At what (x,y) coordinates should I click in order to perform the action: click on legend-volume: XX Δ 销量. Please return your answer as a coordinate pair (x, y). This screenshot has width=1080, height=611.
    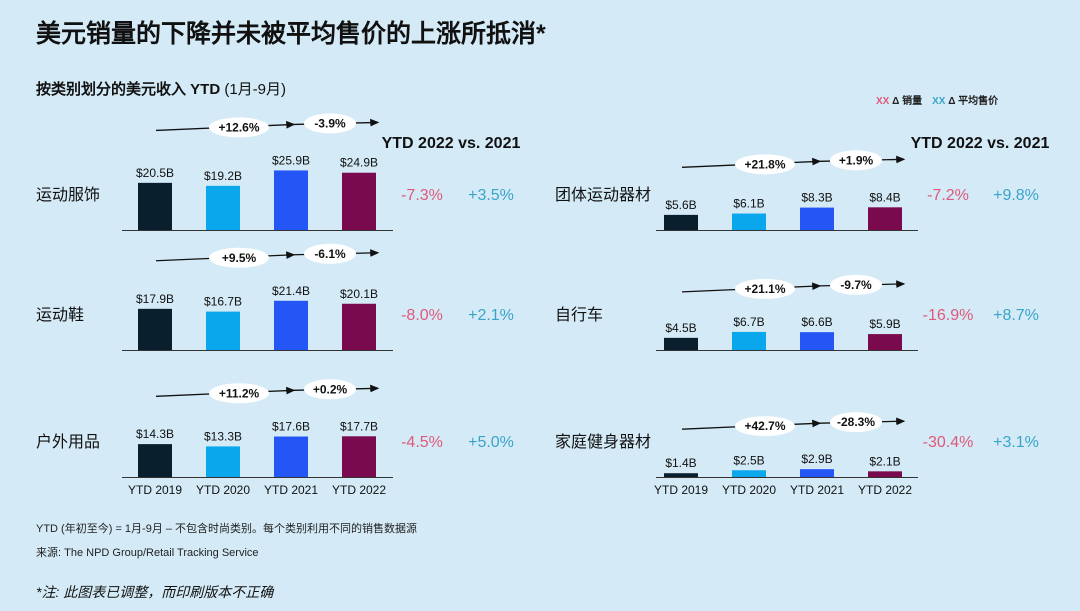
    Looking at the image, I should click on (899, 99).